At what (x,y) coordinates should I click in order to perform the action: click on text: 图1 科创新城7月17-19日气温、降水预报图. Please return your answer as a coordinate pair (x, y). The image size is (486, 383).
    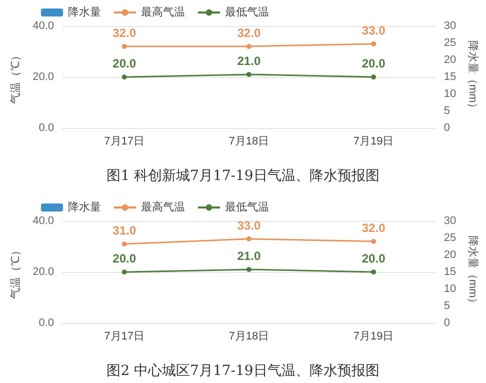
    Looking at the image, I should click on (243, 176).